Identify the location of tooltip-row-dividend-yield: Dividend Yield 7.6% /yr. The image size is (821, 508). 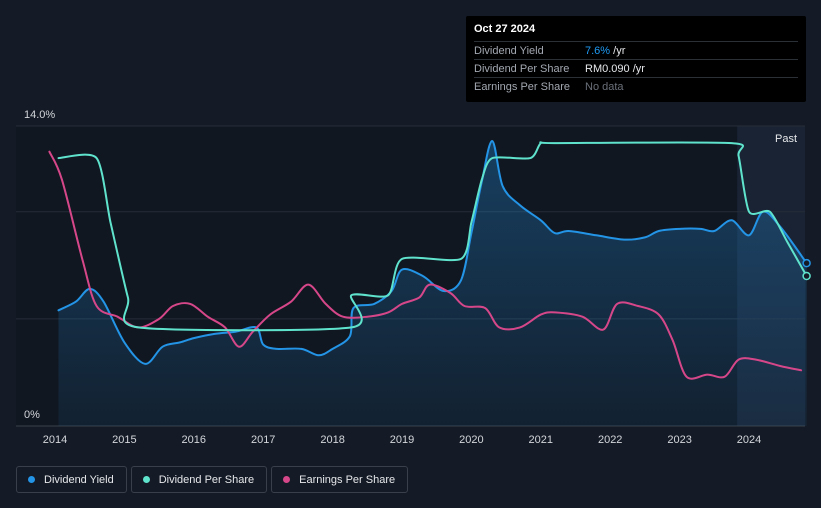
(636, 50).